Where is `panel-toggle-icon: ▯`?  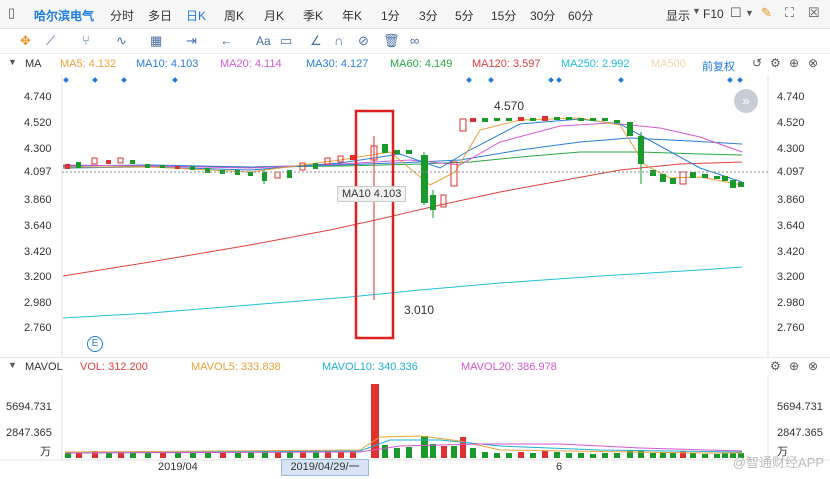
panel-toggle-icon: ▯ is located at coordinates (12, 12).